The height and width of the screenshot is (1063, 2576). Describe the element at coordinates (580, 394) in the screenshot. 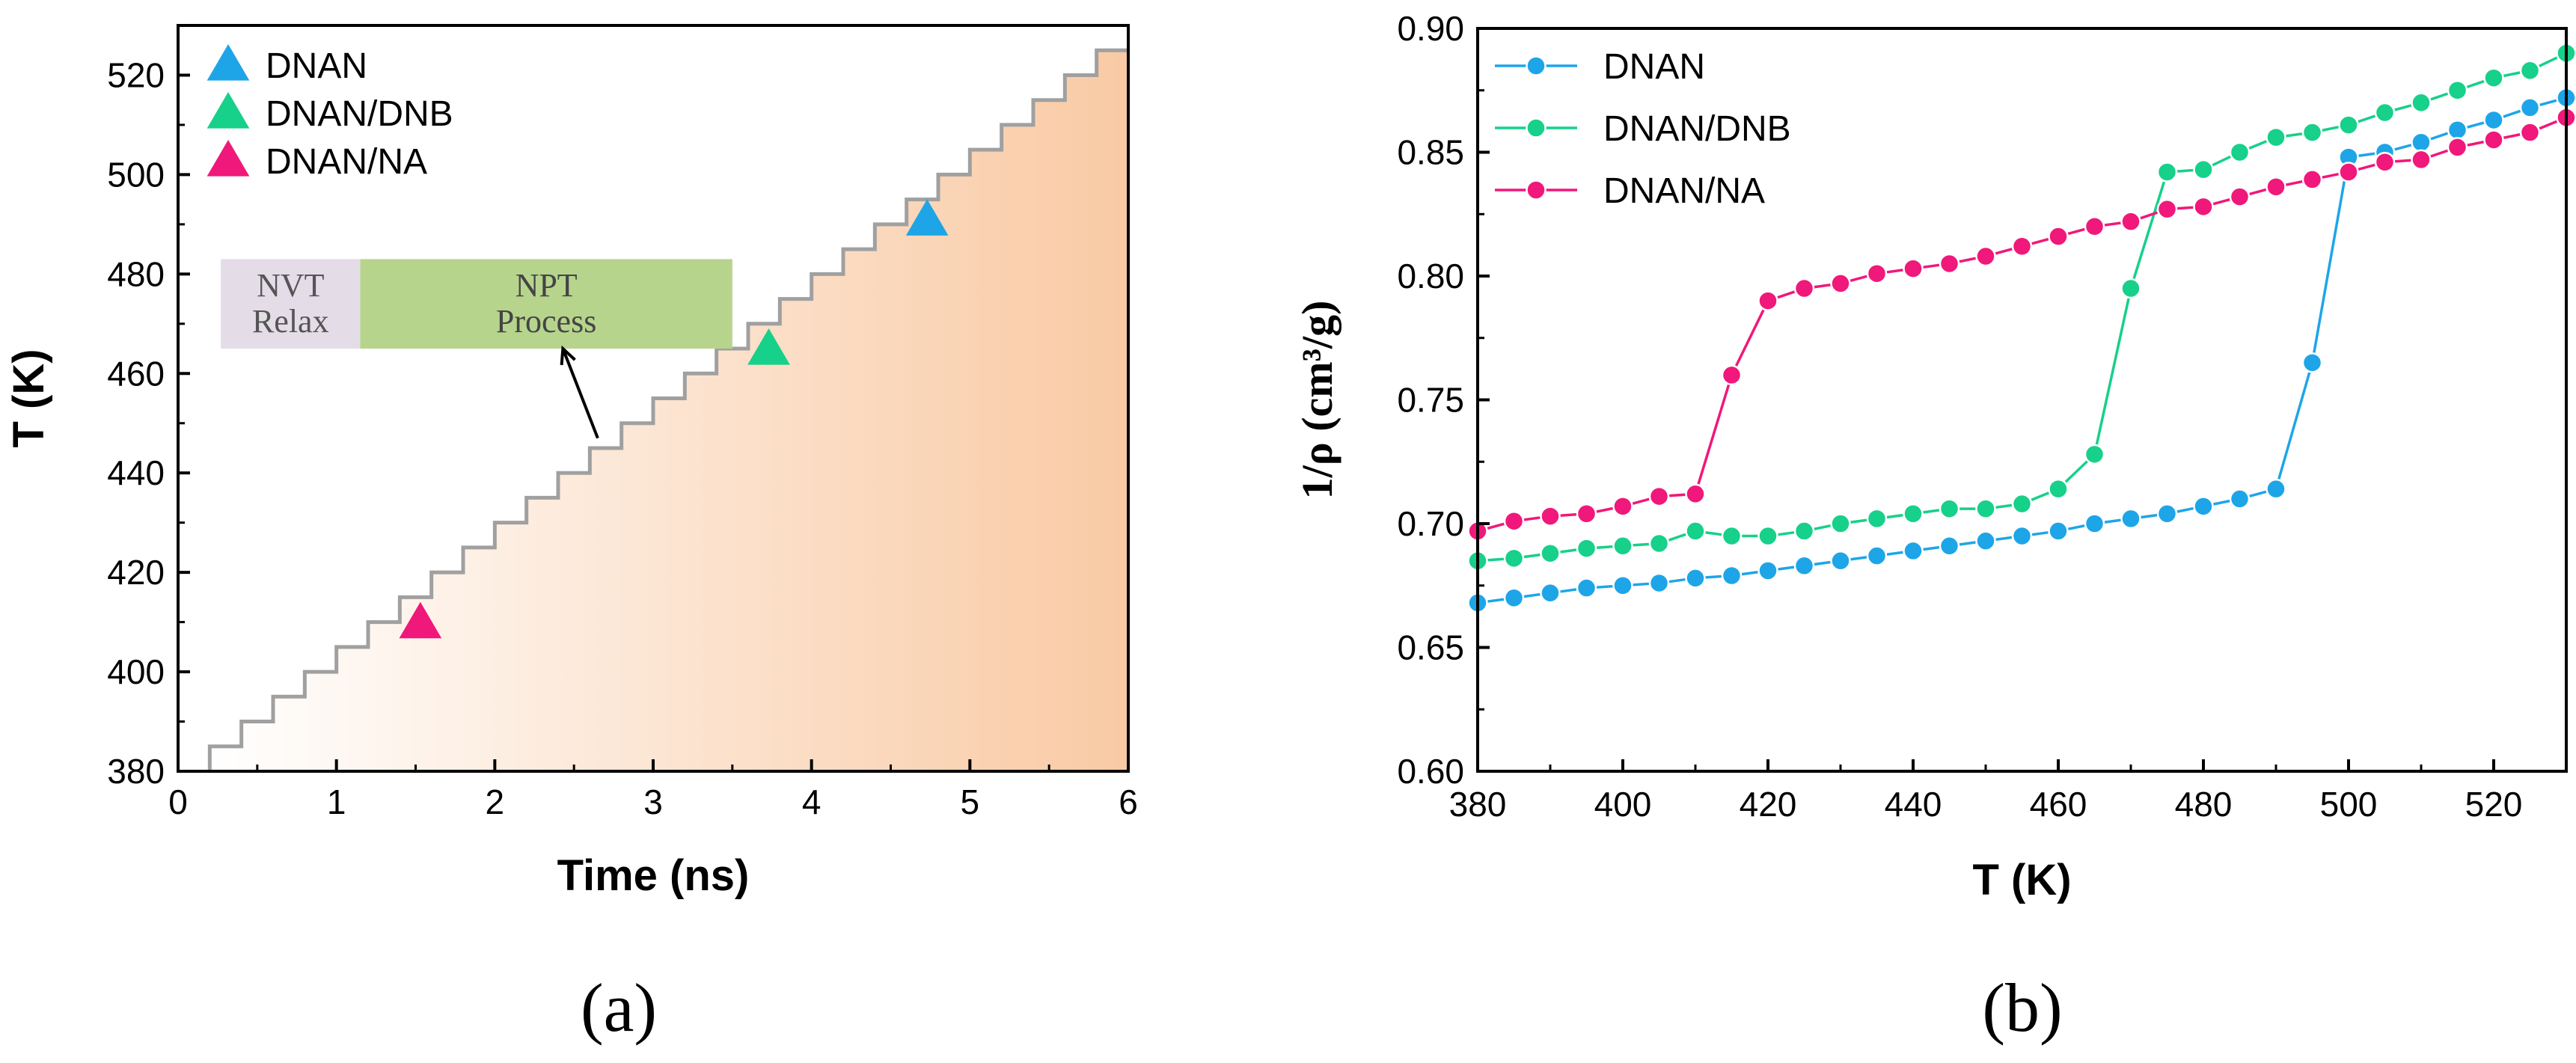

I see `annotation-arrow` at that location.